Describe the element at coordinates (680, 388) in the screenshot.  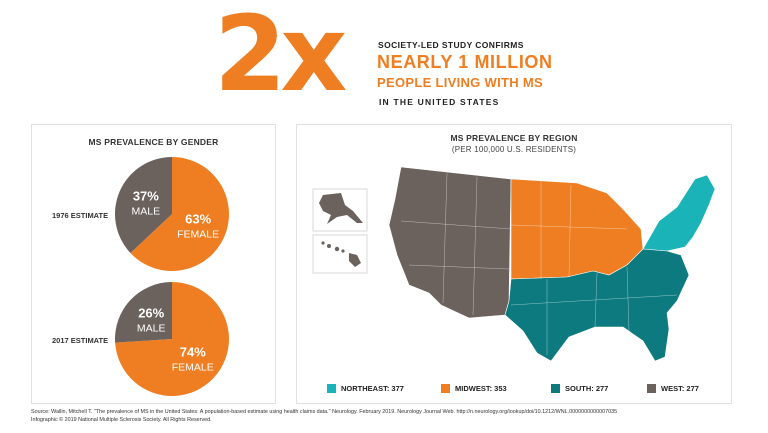
I see `legend-label-west: WEST: 277` at that location.